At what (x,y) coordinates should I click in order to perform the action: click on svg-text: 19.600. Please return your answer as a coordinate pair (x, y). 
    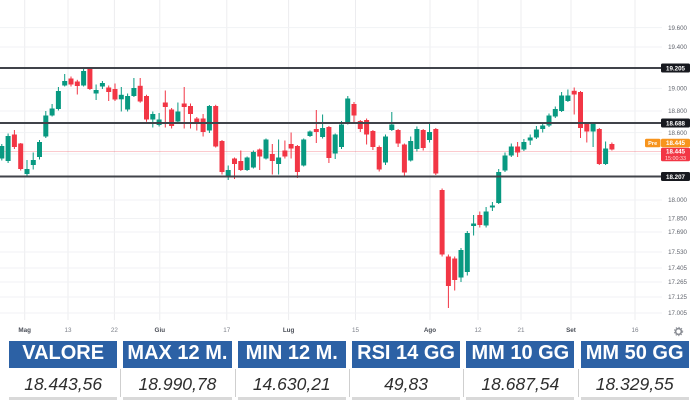
    Looking at the image, I should click on (677, 28).